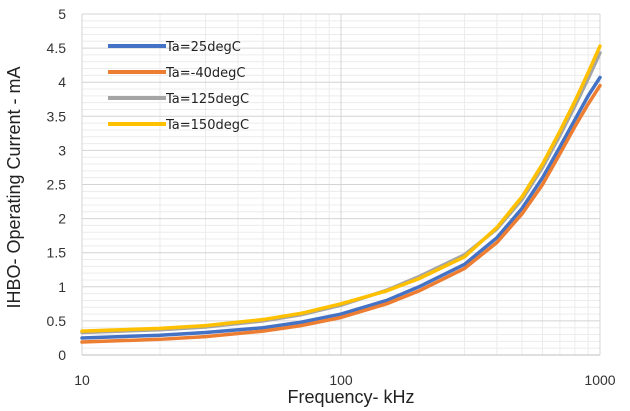 This screenshot has height=411, width=630. I want to click on y-tick-label: 3.5, so click(57, 116).